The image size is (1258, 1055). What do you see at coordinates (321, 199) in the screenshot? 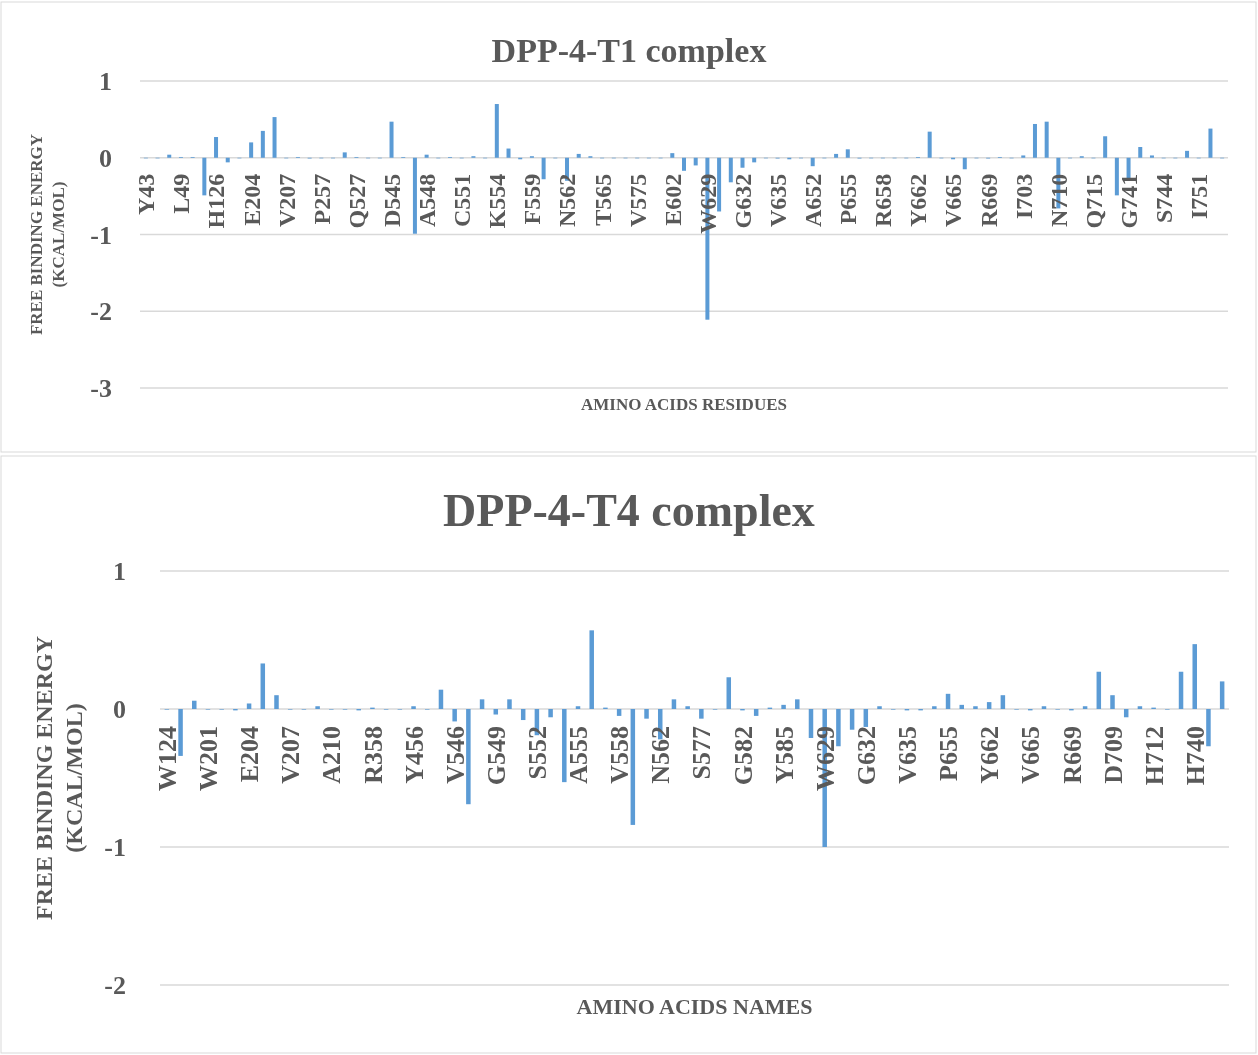
I see `x-tick-label: P257` at bounding box center [321, 199].